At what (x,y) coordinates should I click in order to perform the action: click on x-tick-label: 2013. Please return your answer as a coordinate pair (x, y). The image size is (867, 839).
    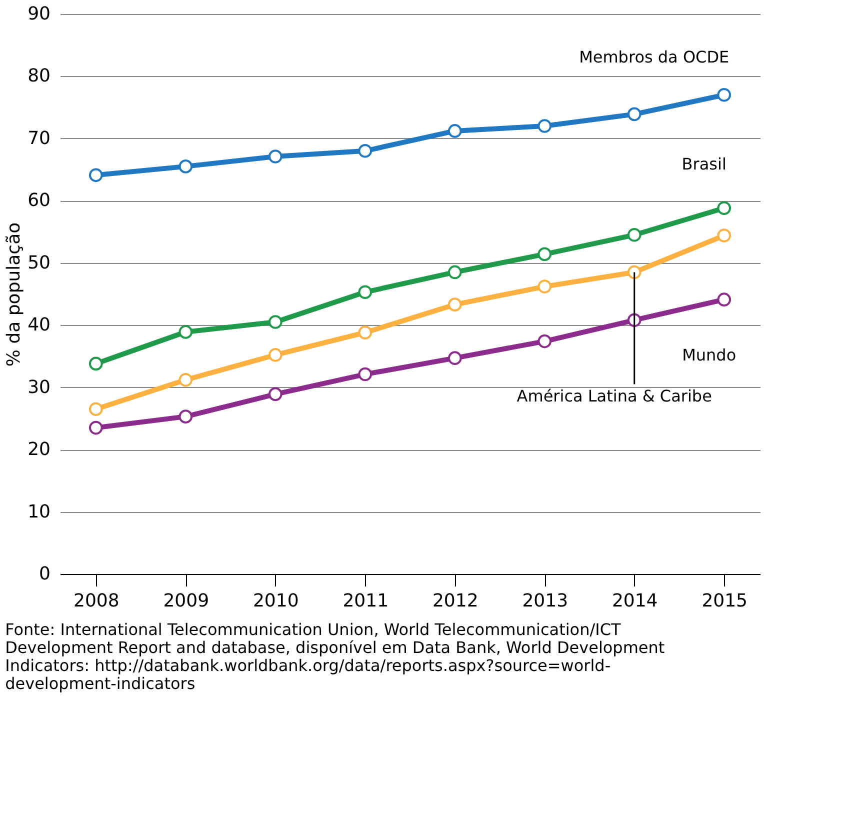
    Looking at the image, I should click on (545, 601).